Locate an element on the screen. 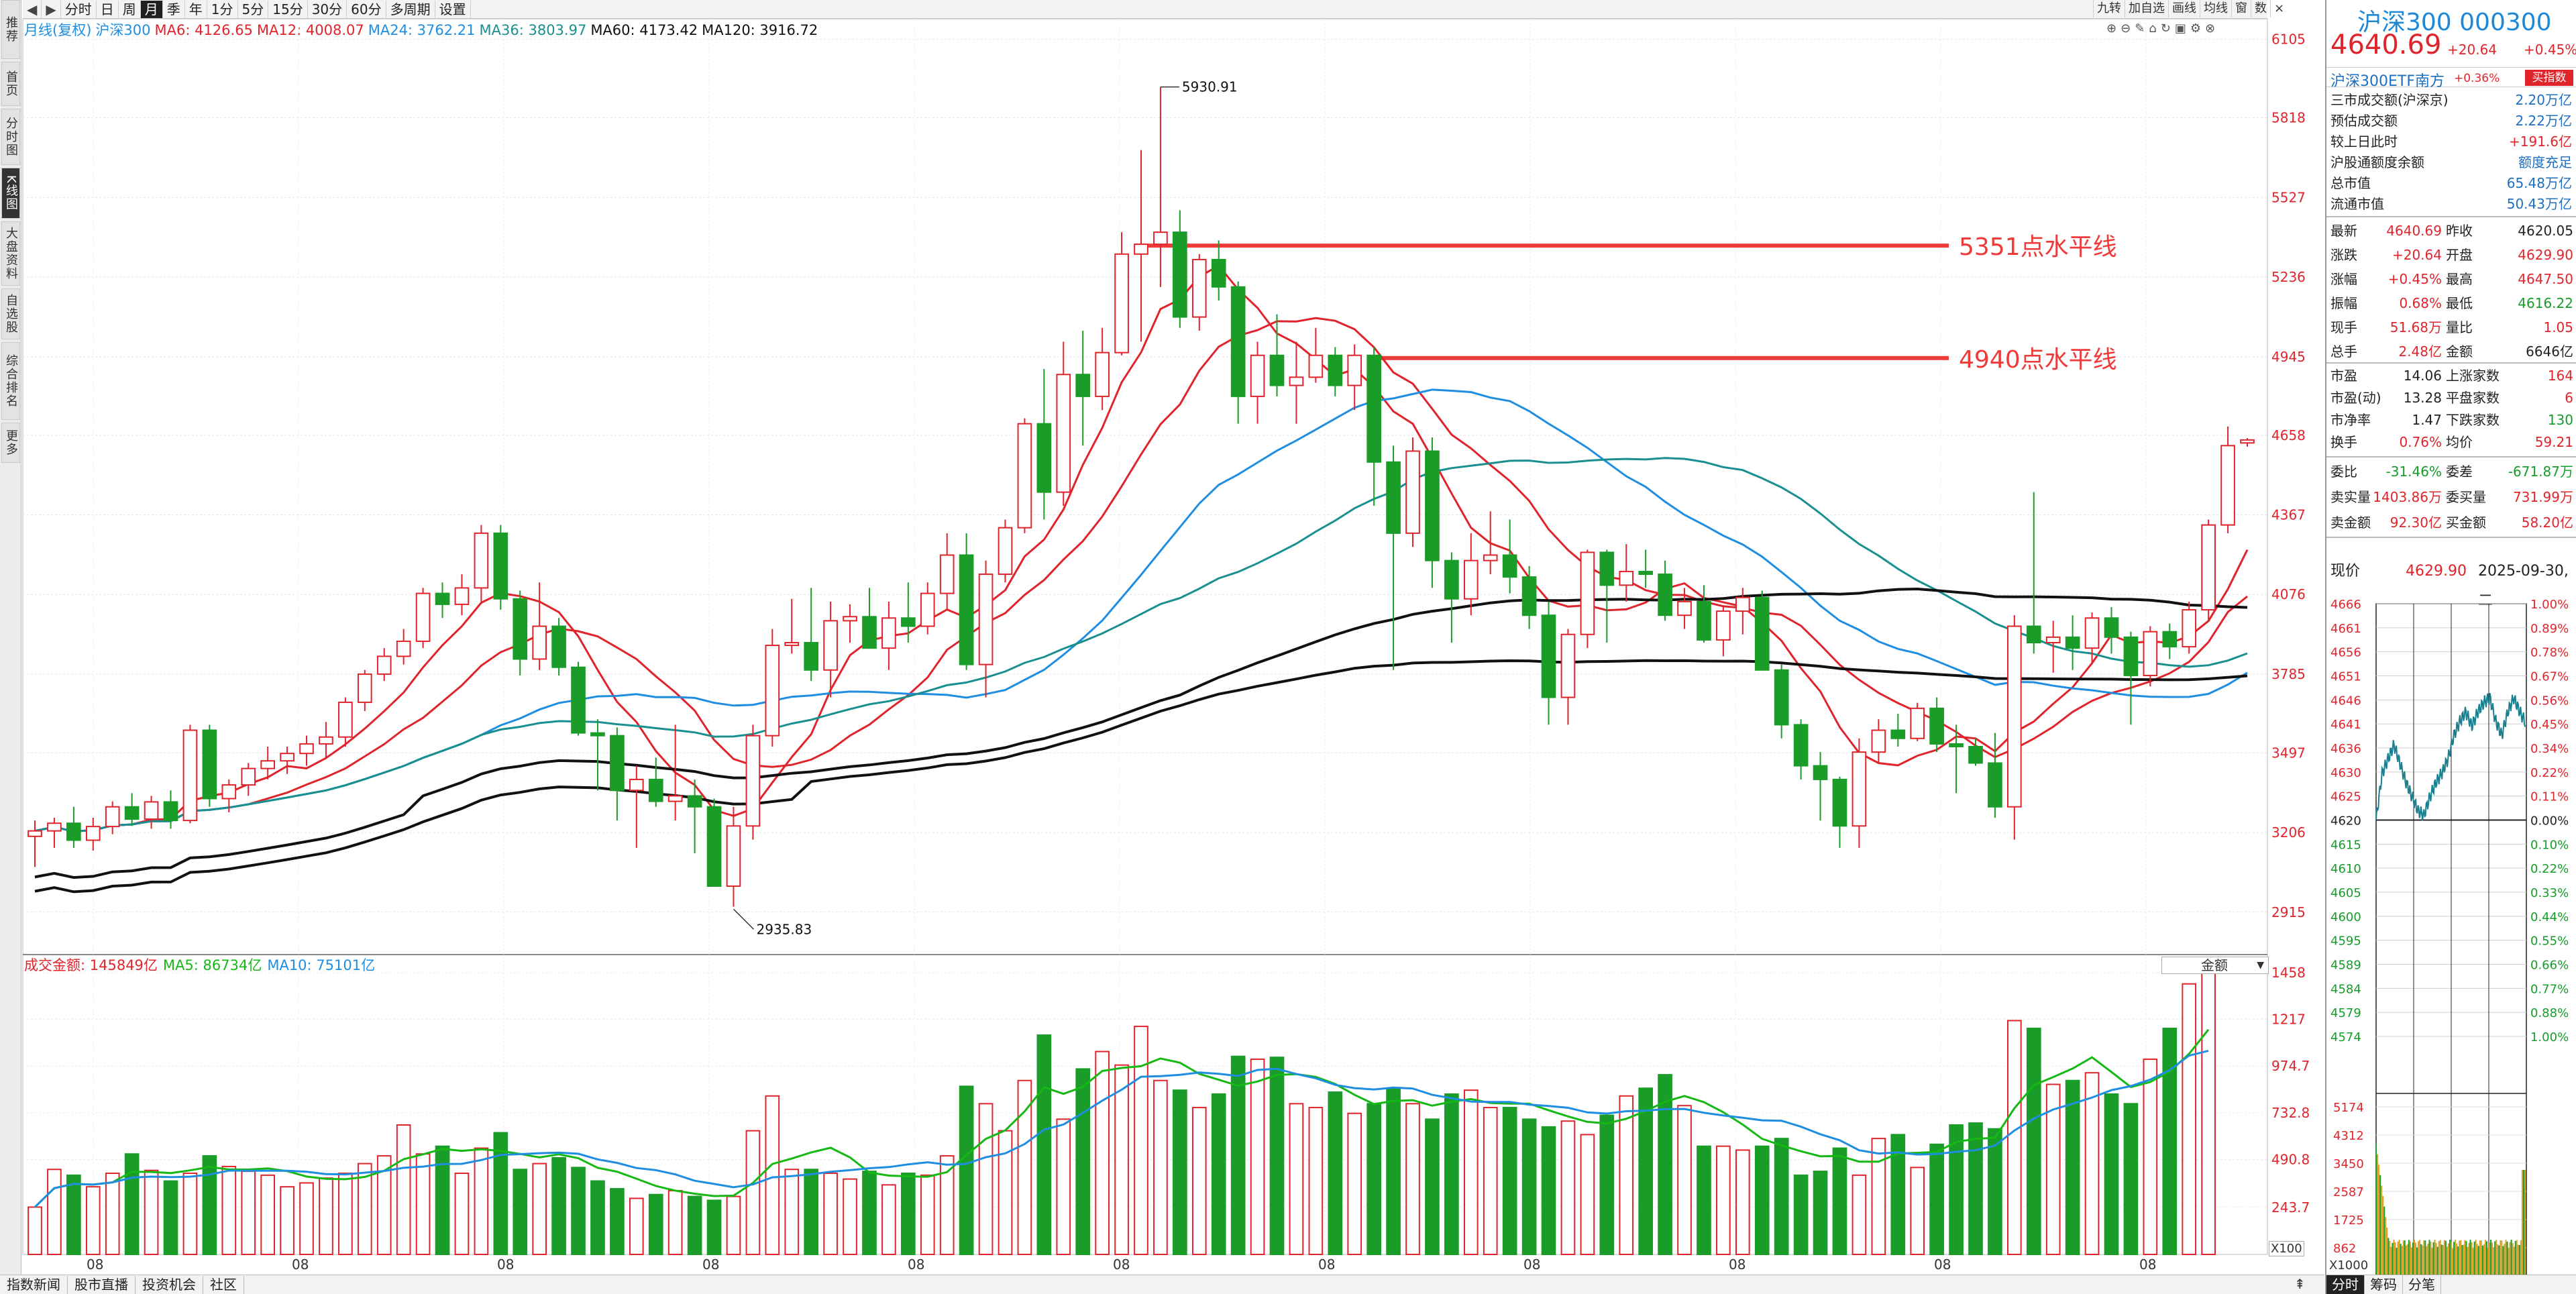 This screenshot has width=2576, height=1294. home-icon: ⌂ is located at coordinates (2153, 28).